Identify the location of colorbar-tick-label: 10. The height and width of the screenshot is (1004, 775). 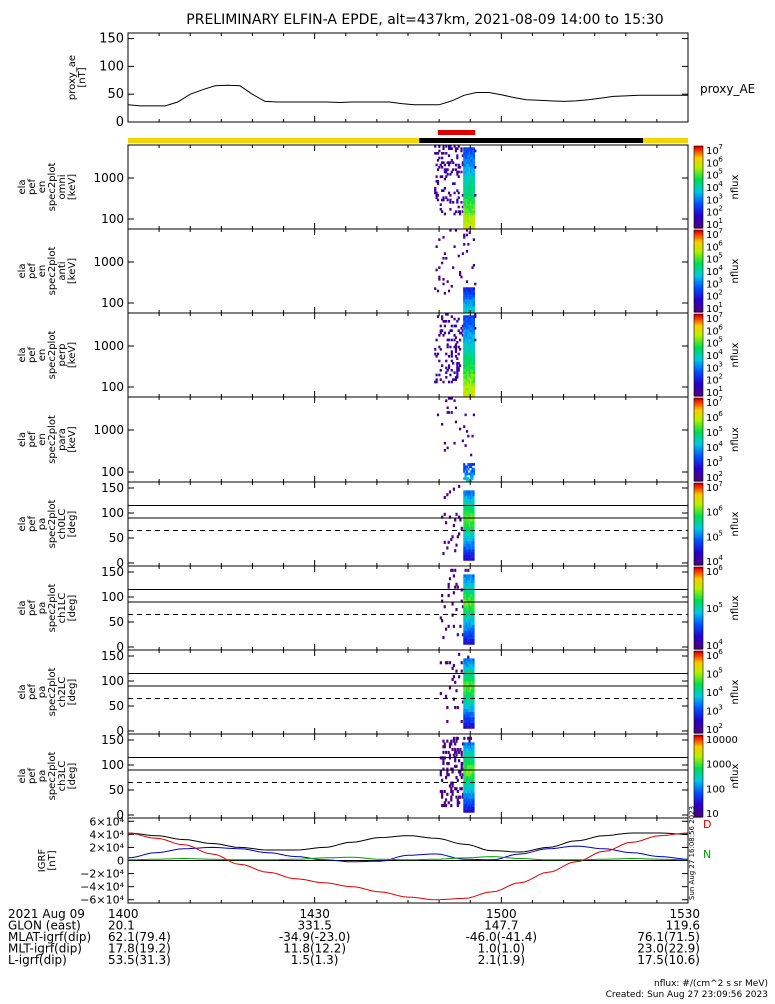
(712, 319).